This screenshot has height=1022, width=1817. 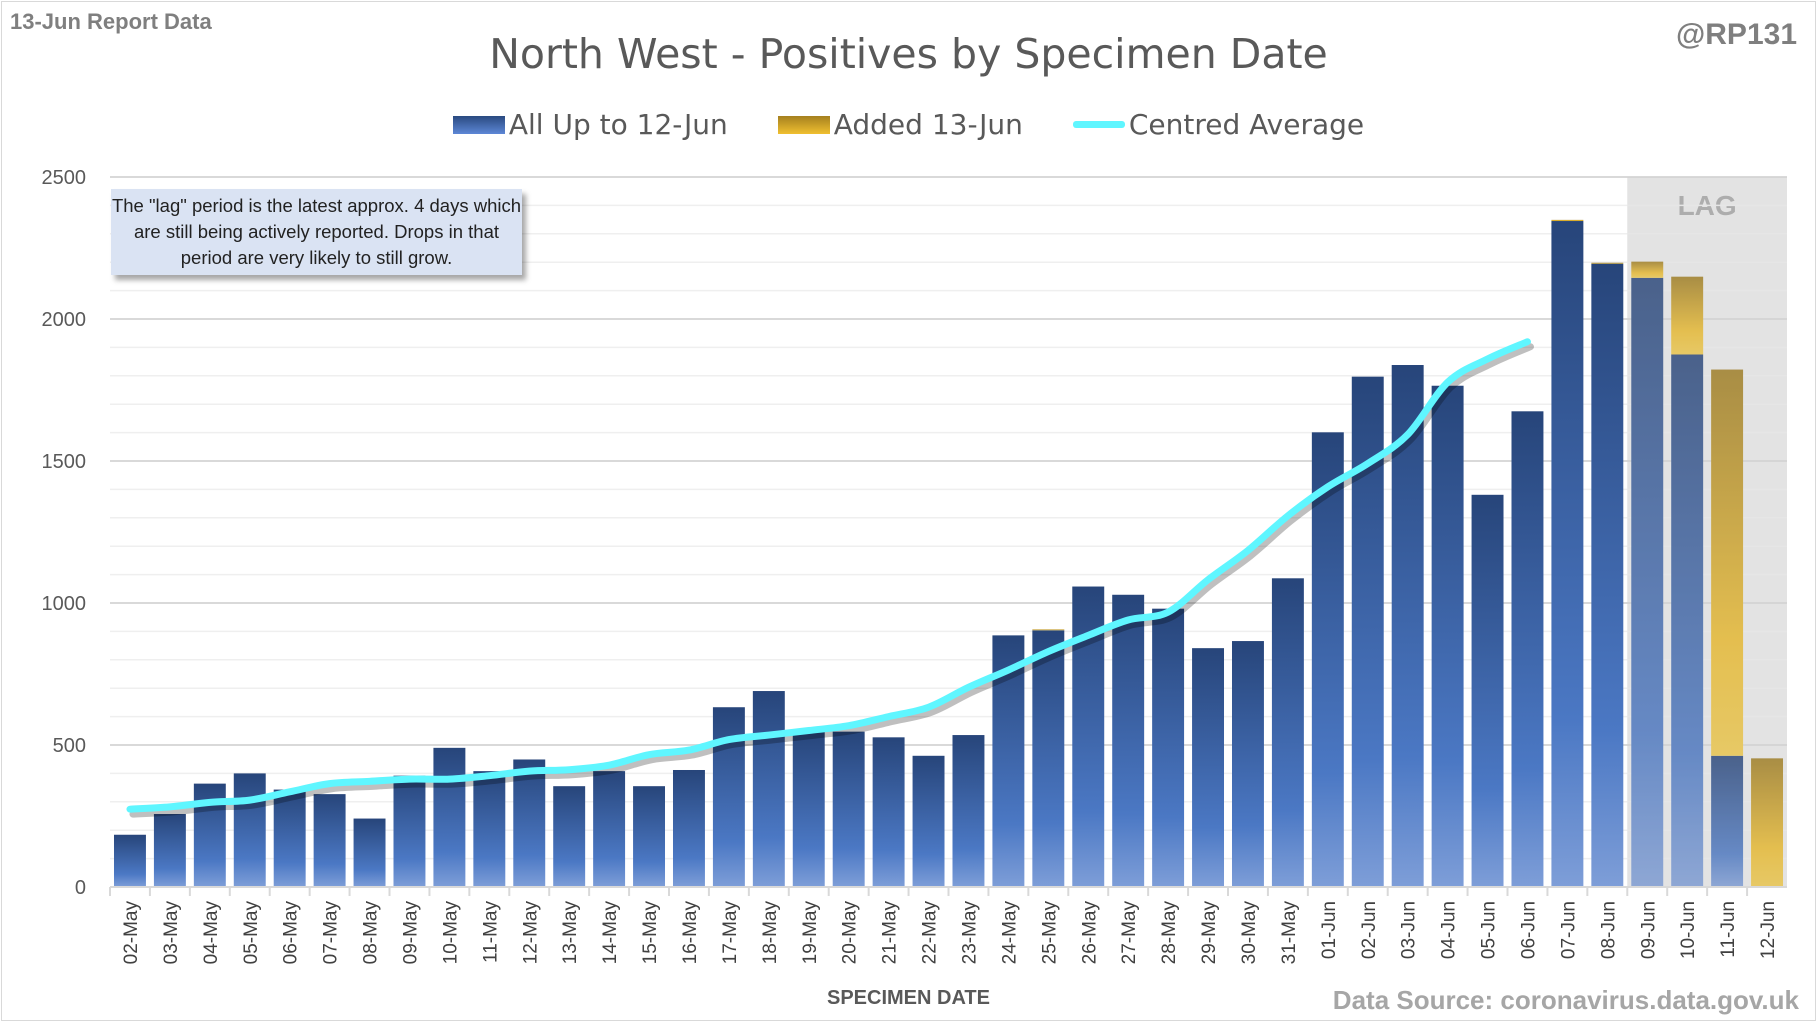 I want to click on legend-item-all: All Up to 12-Jun, so click(x=590, y=124).